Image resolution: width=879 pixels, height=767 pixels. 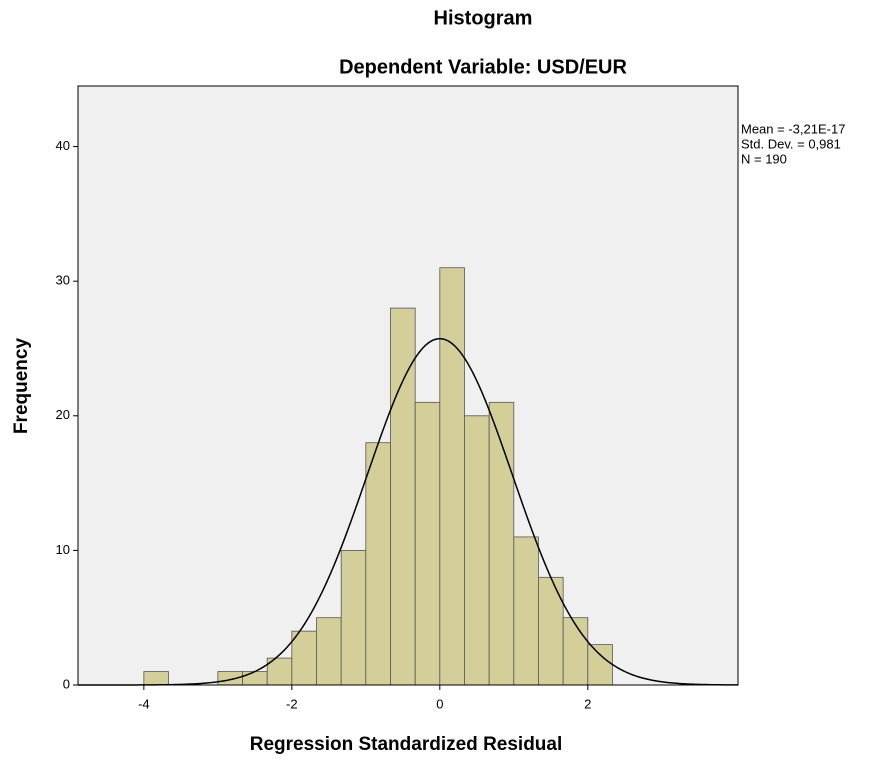 I want to click on y-tick-label: 10, so click(x=63, y=549).